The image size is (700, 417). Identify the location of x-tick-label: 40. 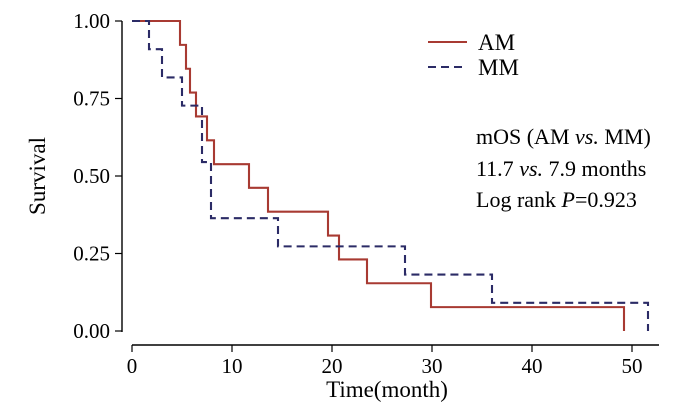
(532, 366).